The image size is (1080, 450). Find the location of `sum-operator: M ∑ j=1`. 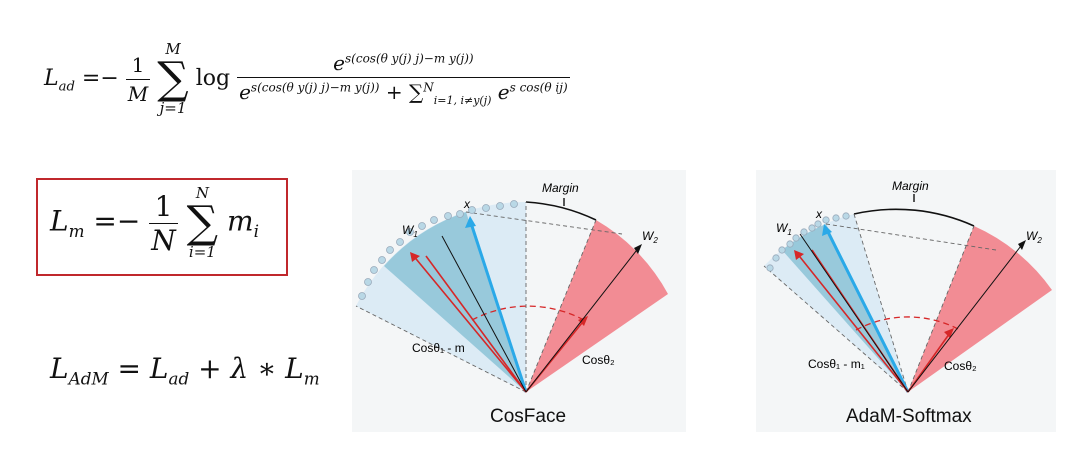

sum-operator: M ∑ j=1 is located at coordinates (173, 78).